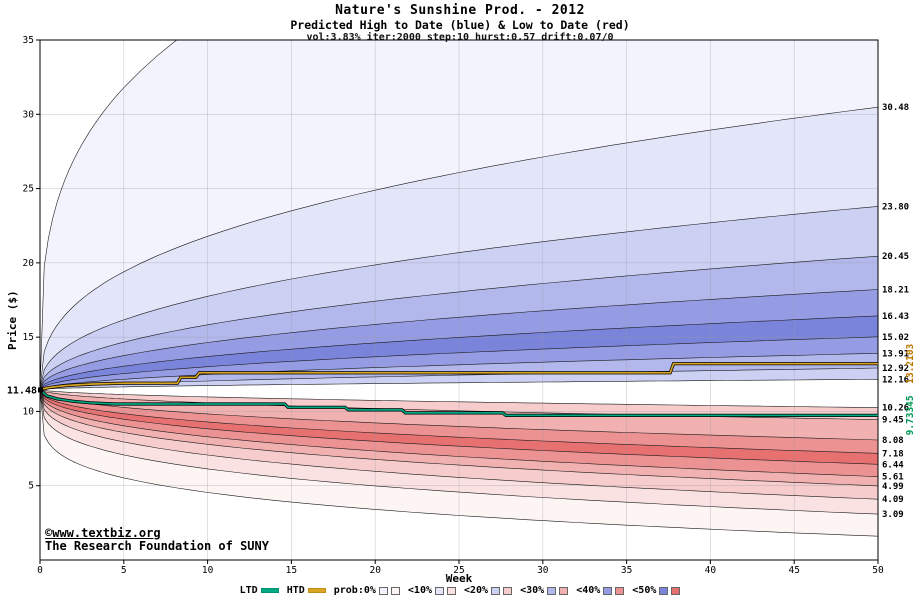 The width and height of the screenshot is (920, 600). What do you see at coordinates (895, 108) in the screenshot?
I see `price-level-label: 30.48` at bounding box center [895, 108].